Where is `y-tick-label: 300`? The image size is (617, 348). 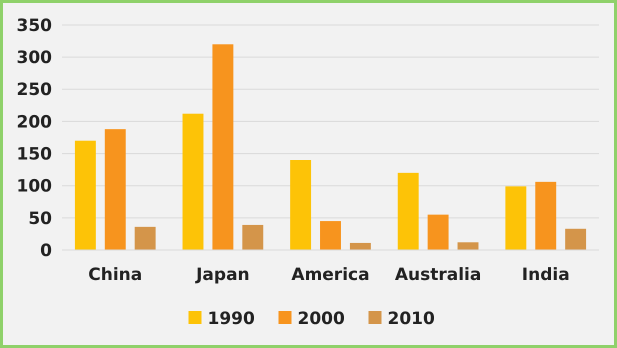 y-tick-label: 300 is located at coordinates (34, 58).